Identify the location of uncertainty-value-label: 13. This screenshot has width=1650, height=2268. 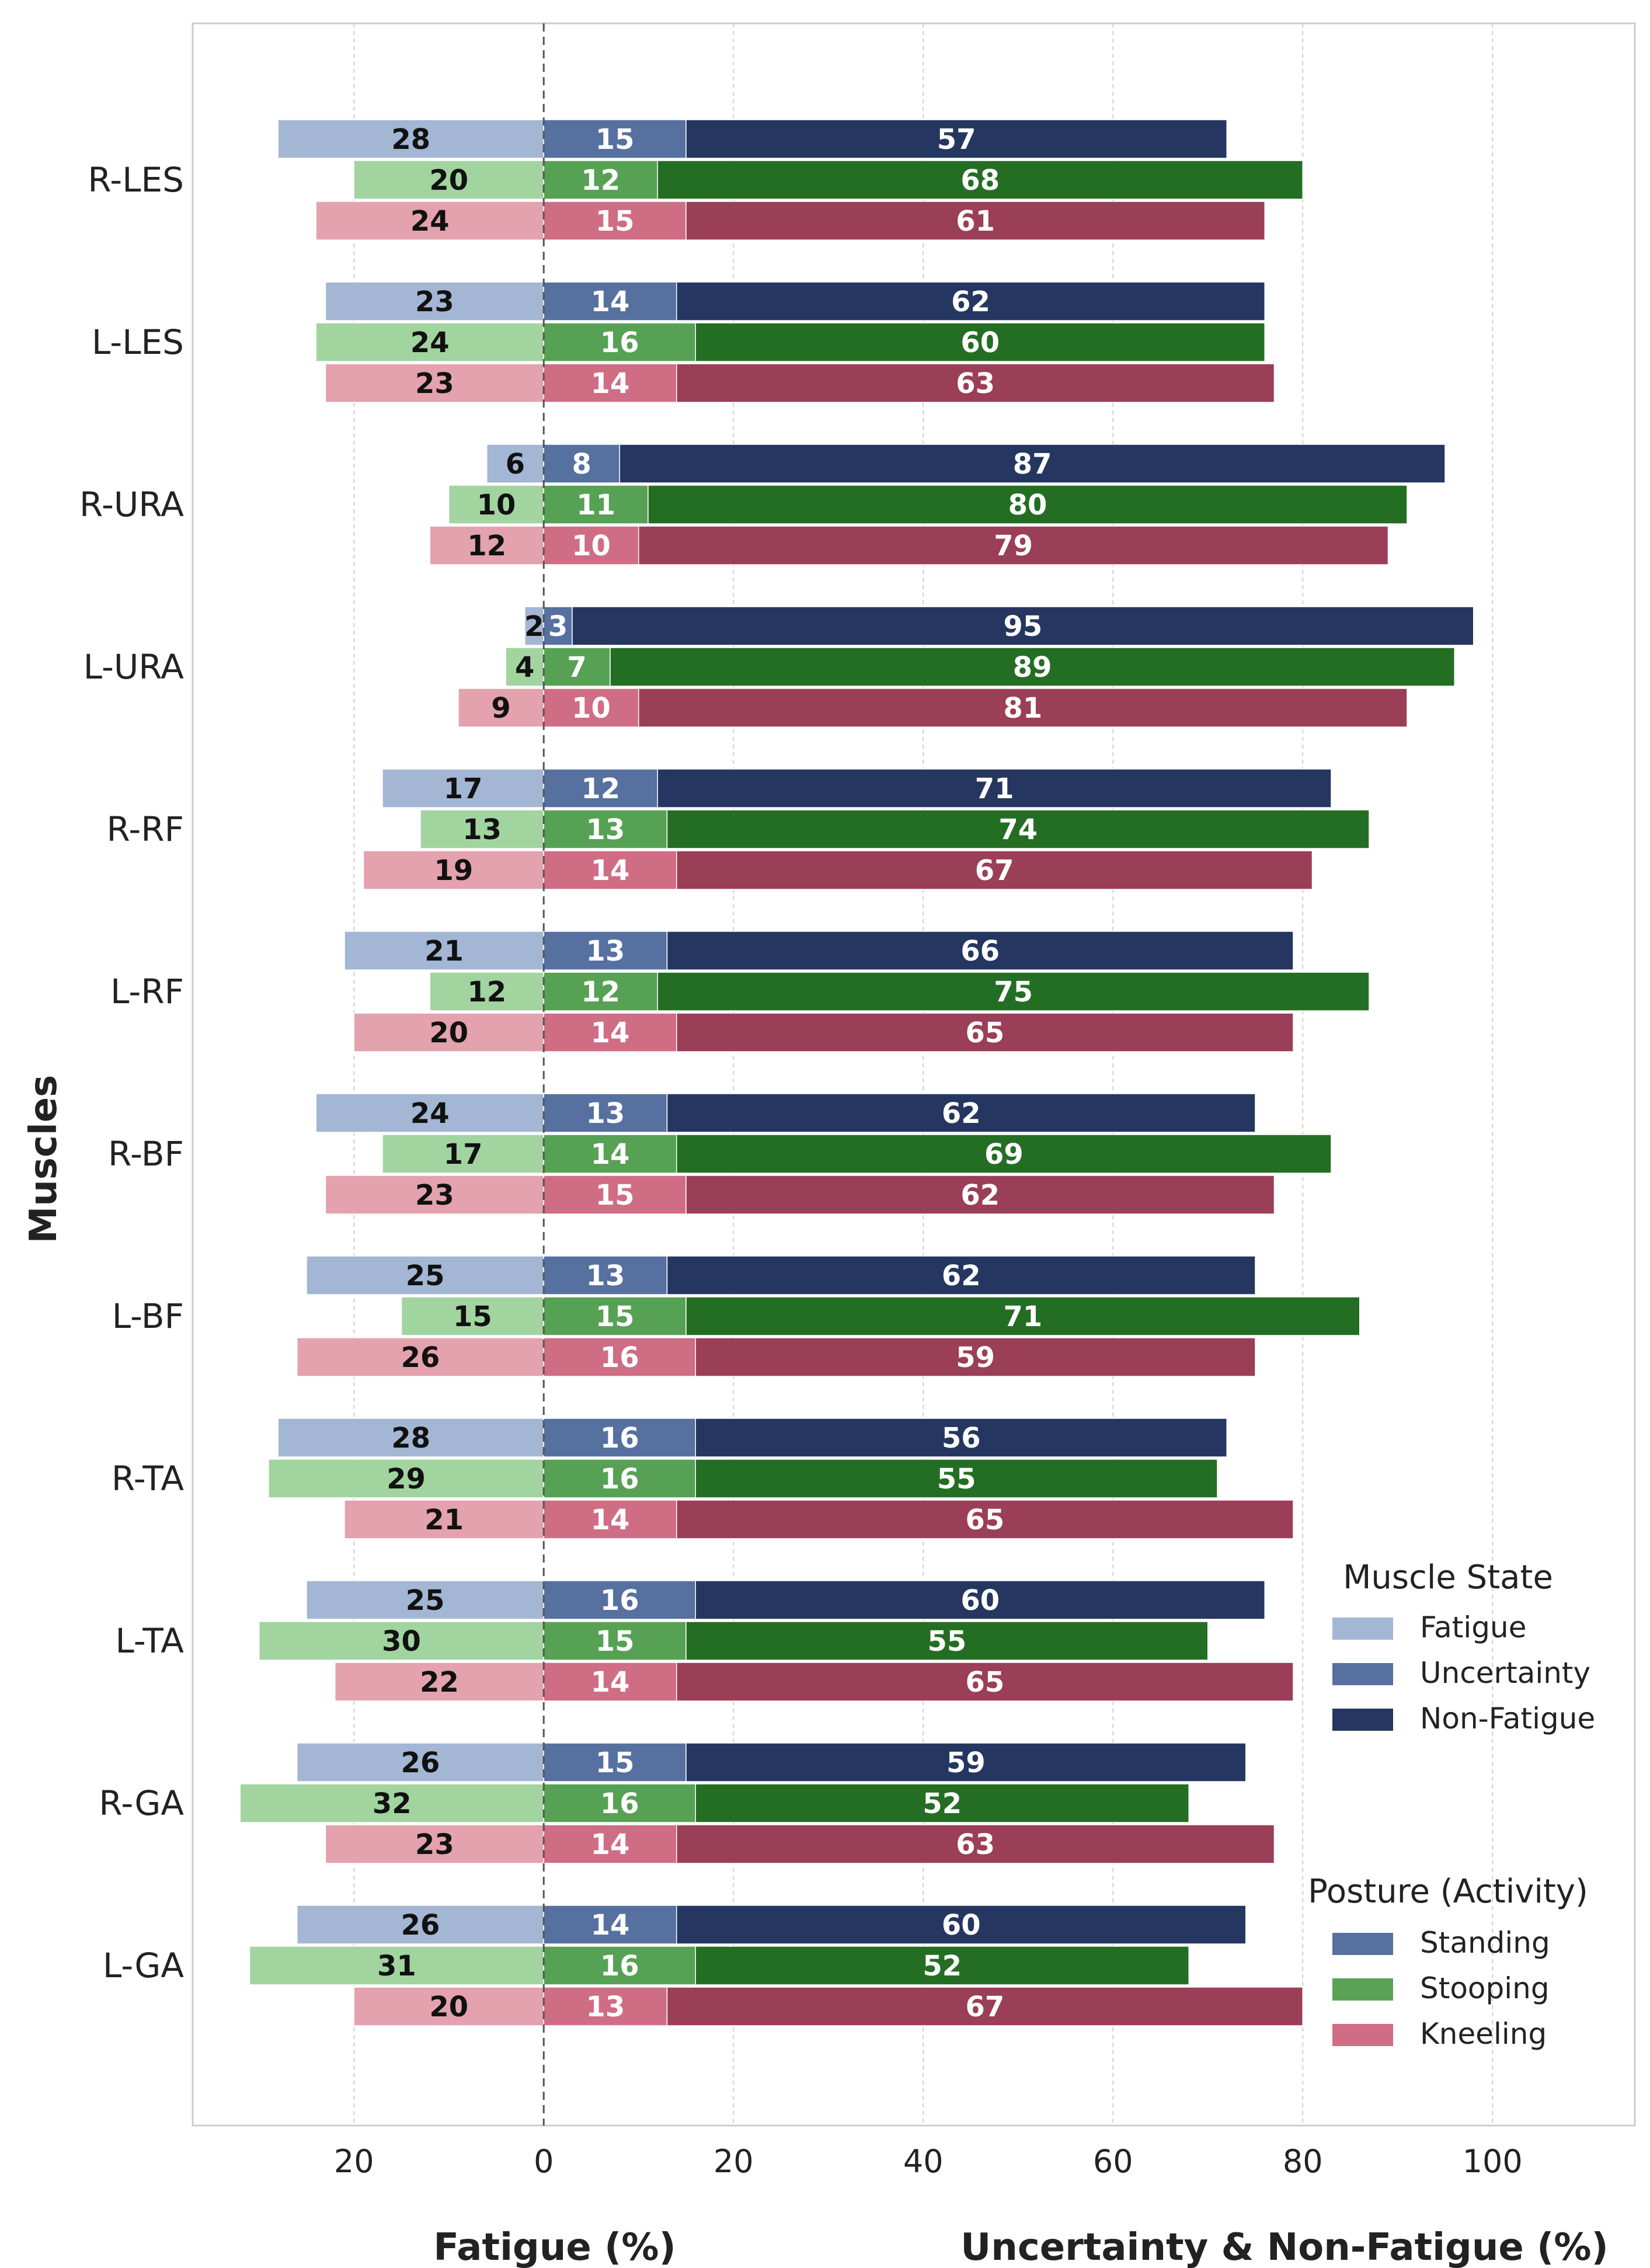
(605, 1113).